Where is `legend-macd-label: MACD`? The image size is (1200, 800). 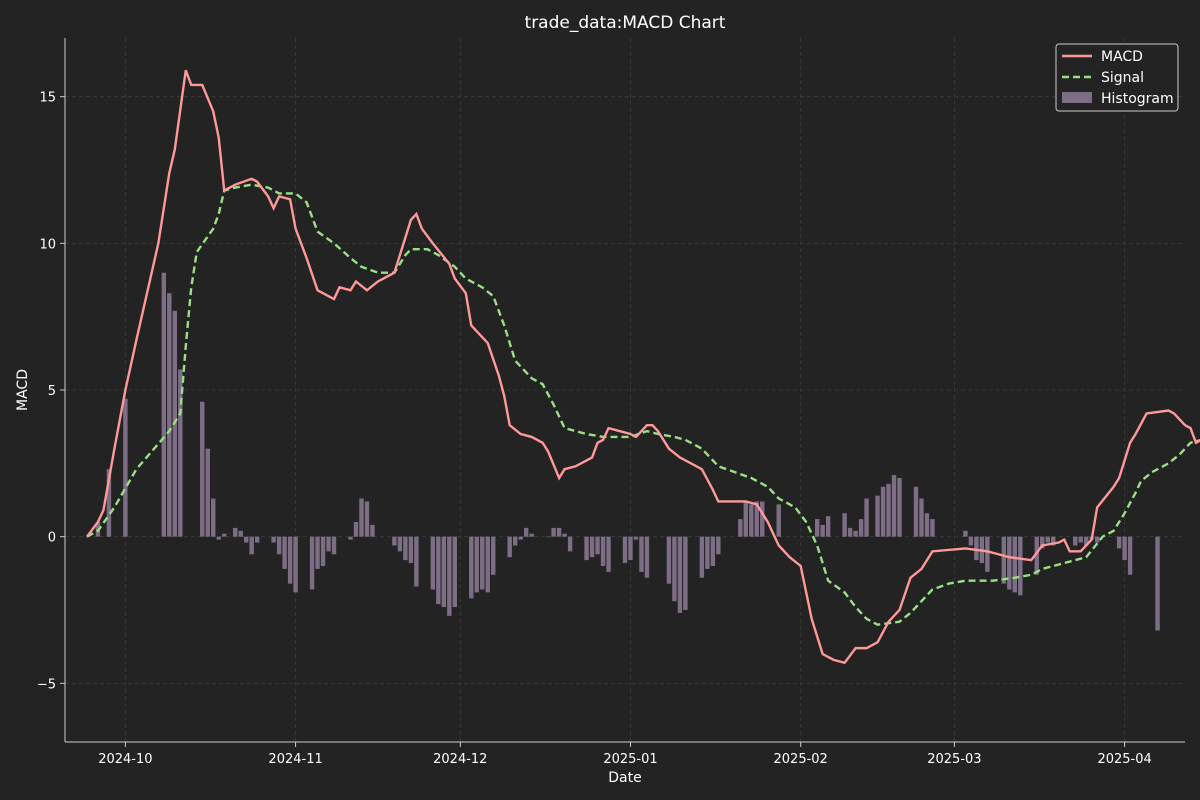 legend-macd-label: MACD is located at coordinates (1122, 57).